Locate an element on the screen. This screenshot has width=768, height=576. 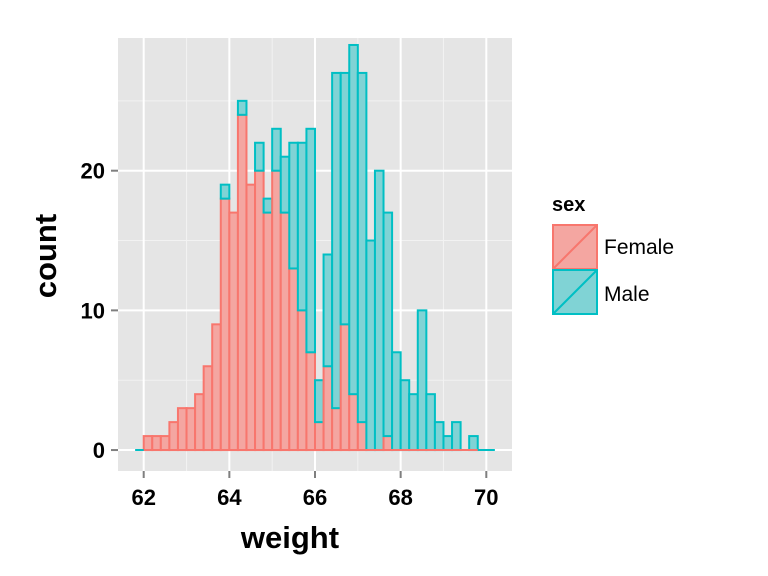
y-axis-title: count is located at coordinates (45, 256).